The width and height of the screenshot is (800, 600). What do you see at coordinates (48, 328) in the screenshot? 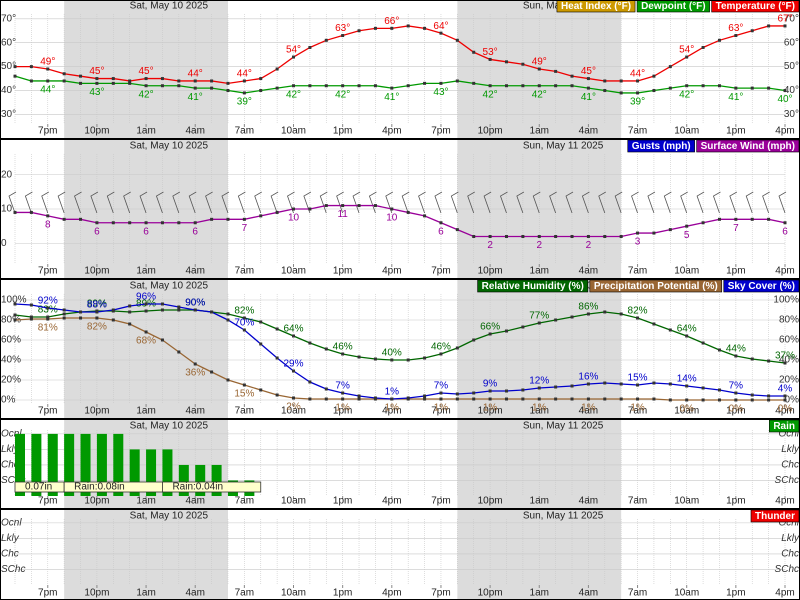
I see `value-label: 81%` at bounding box center [48, 328].